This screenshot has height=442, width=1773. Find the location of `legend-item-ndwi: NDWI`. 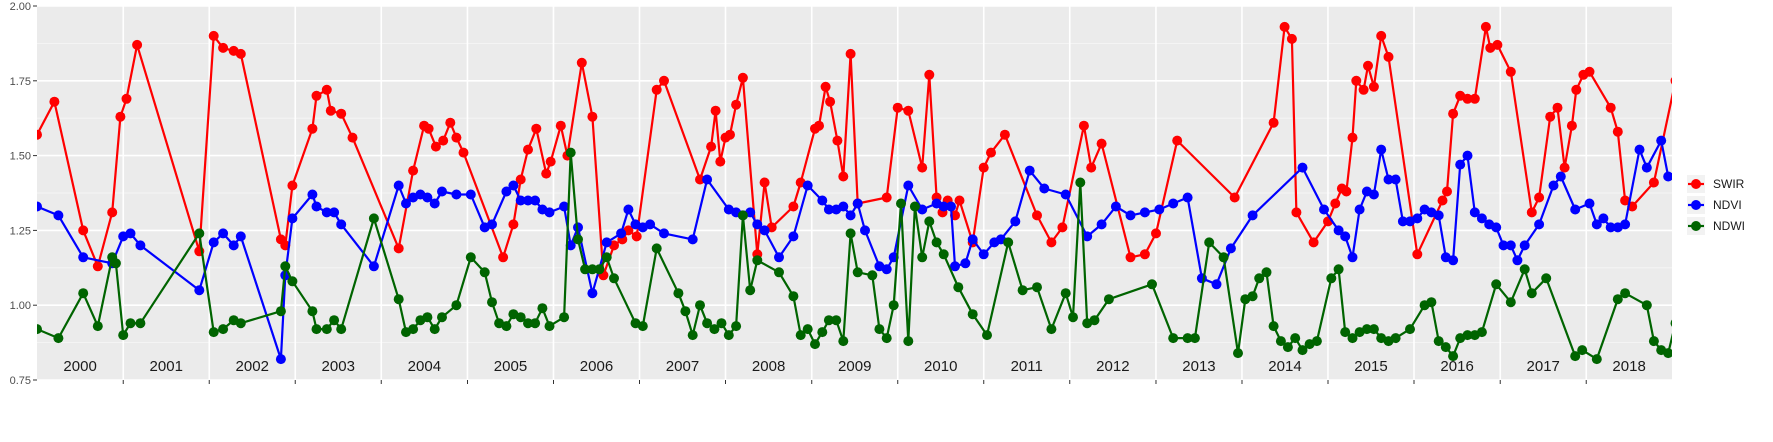

legend-item-ndwi: NDWI is located at coordinates (1716, 226).